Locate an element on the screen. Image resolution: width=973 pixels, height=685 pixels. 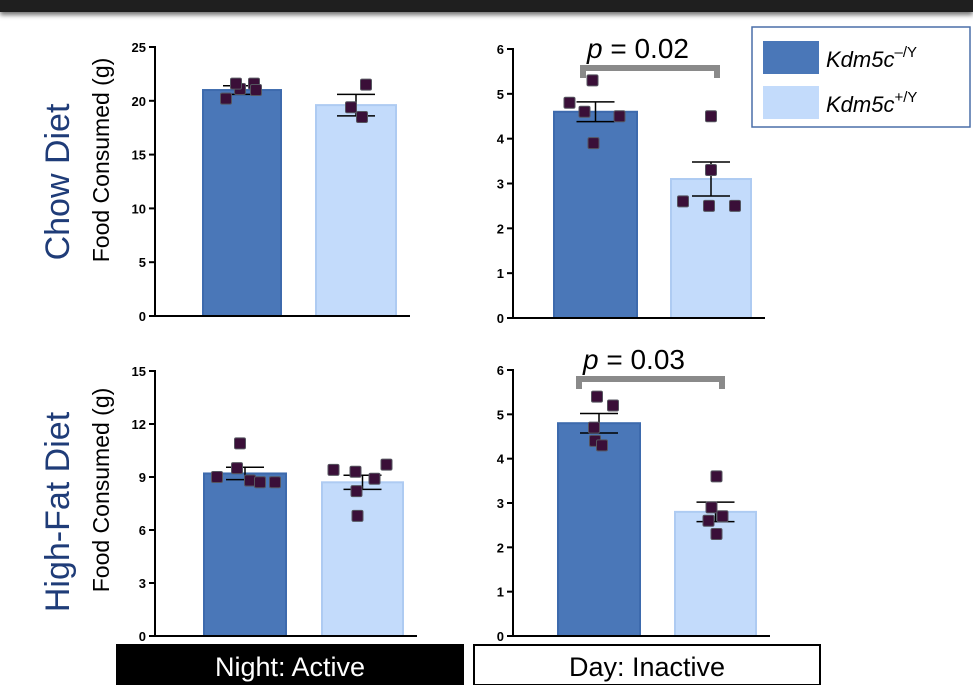
chart-panel-3: 0 3 6 9 12 15 is located at coordinates (274, 504).